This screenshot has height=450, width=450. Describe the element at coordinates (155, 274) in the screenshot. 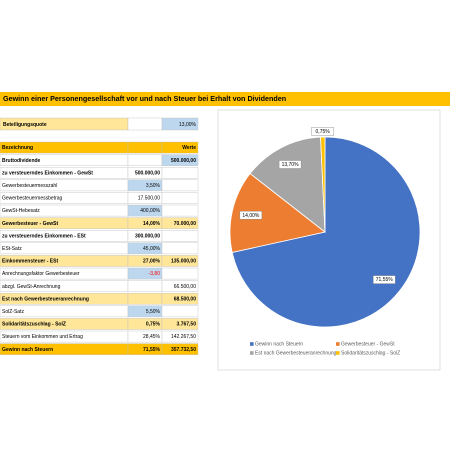

I see `cell-text: -3,80` at that location.